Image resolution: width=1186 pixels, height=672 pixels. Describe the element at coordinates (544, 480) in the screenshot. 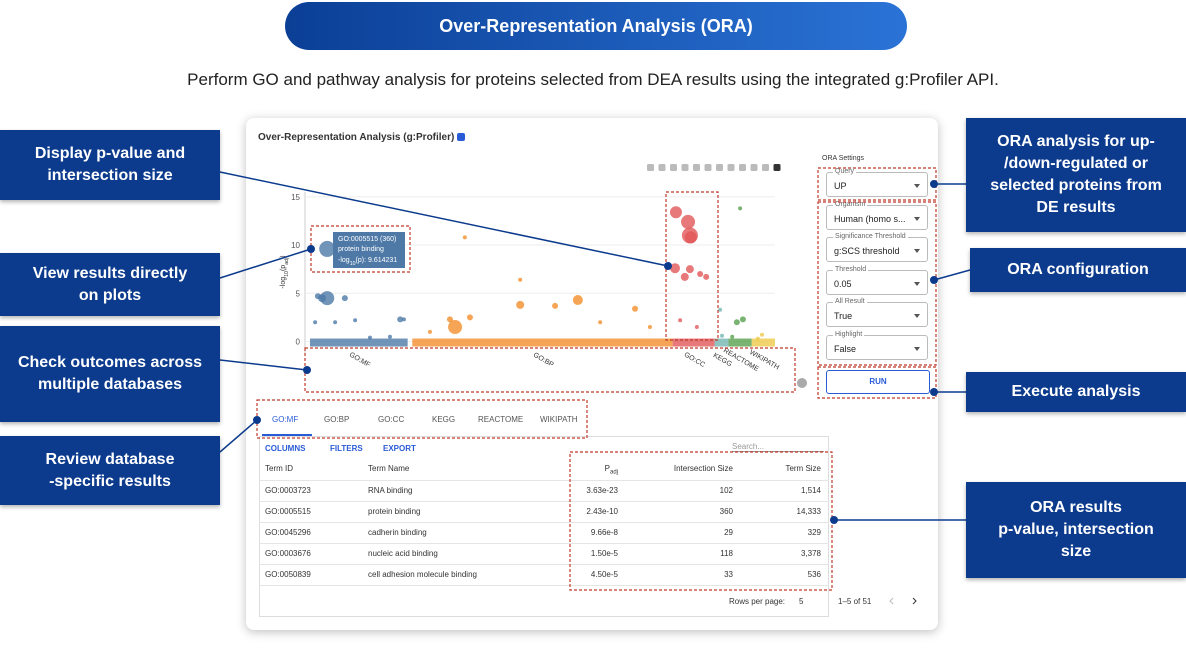

I see `row-divider` at that location.